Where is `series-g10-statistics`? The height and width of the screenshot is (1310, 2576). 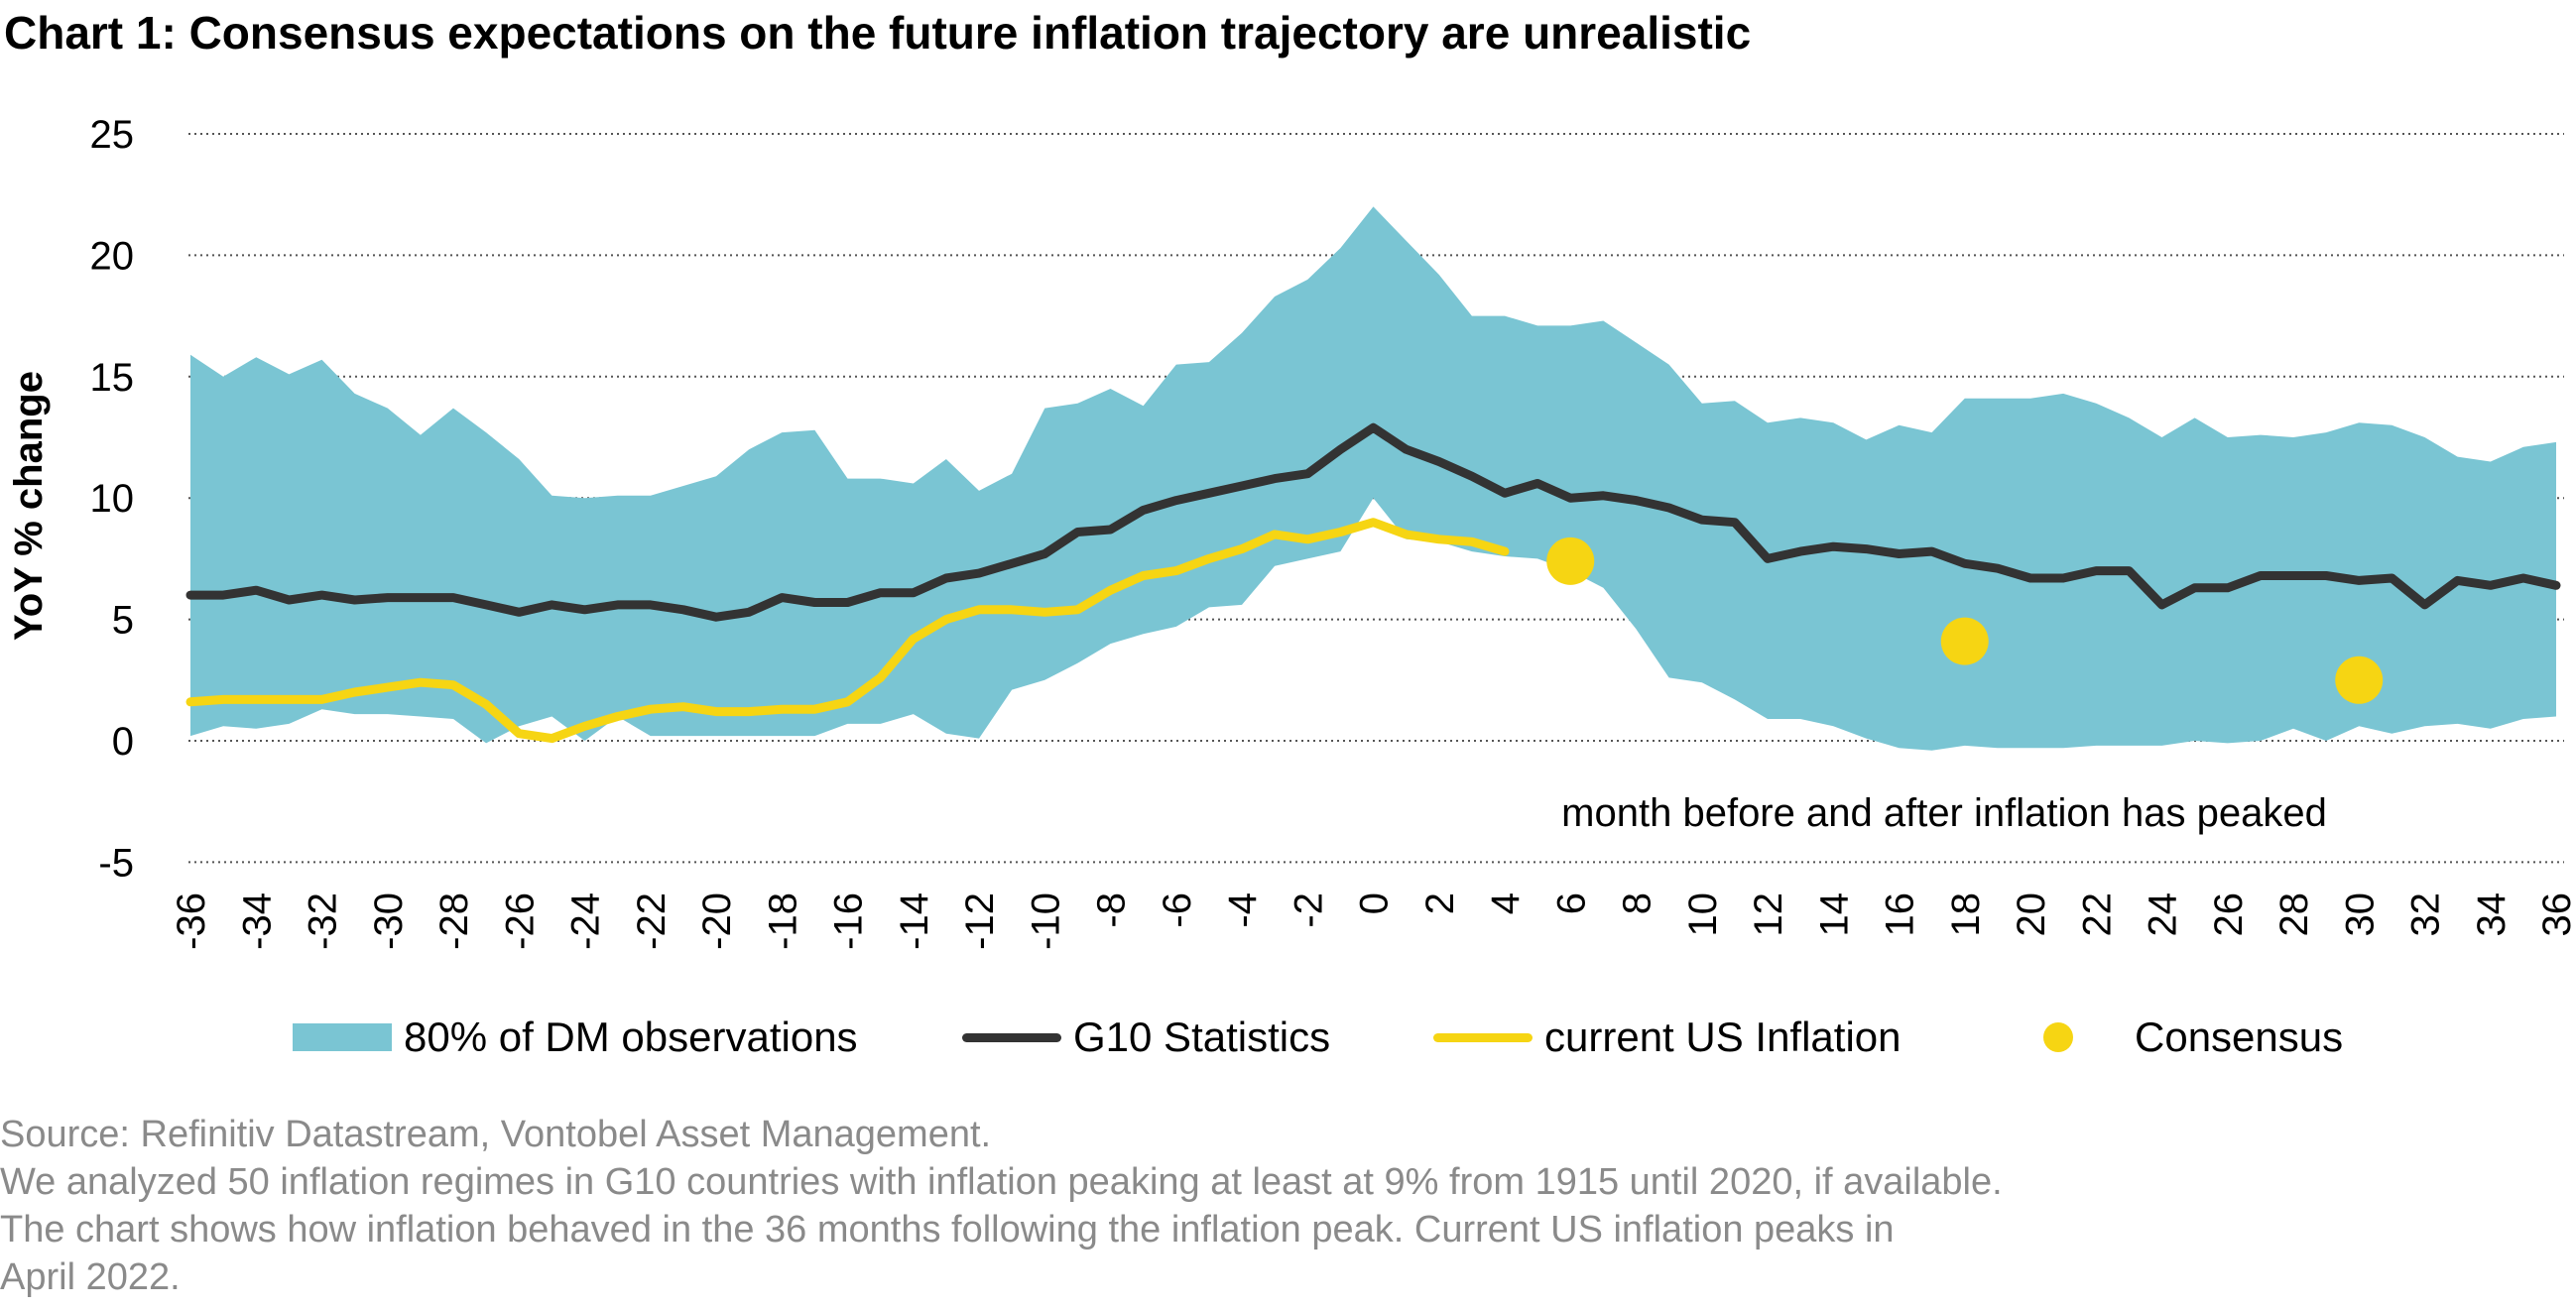 series-g10-statistics is located at coordinates (1373, 522).